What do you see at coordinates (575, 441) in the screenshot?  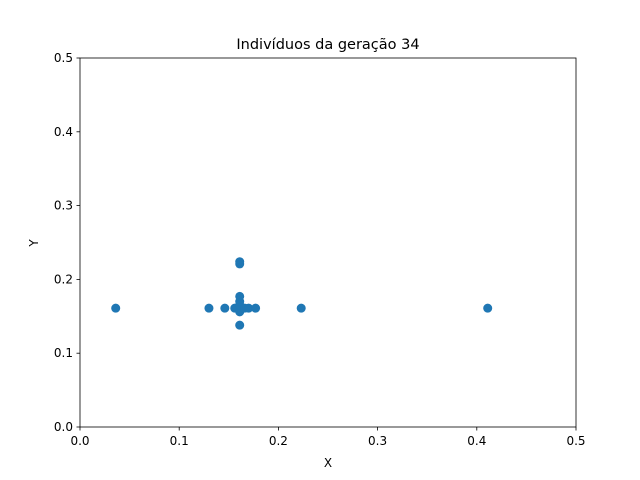 I see `x-tick-label: 0.5` at bounding box center [575, 441].